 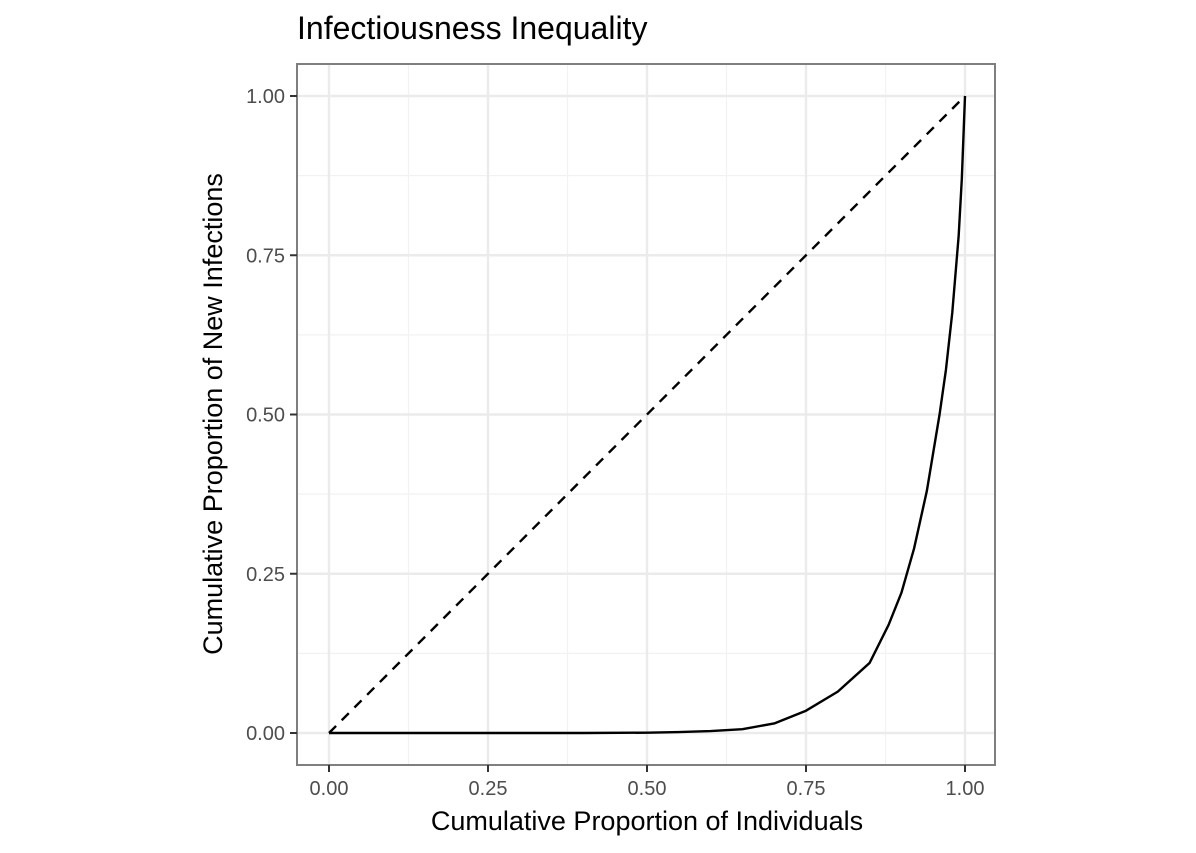 What do you see at coordinates (647, 821) in the screenshot?
I see `x-axis-title: Cumulative Proportion of Individuals` at bounding box center [647, 821].